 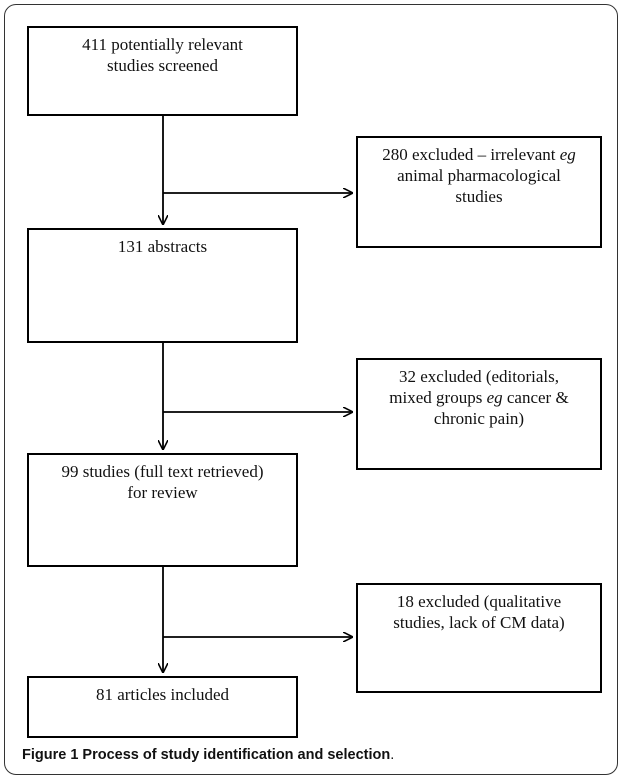 What do you see at coordinates (162, 44) in the screenshot?
I see `box-screened-line-1: 411 potentially relevant` at bounding box center [162, 44].